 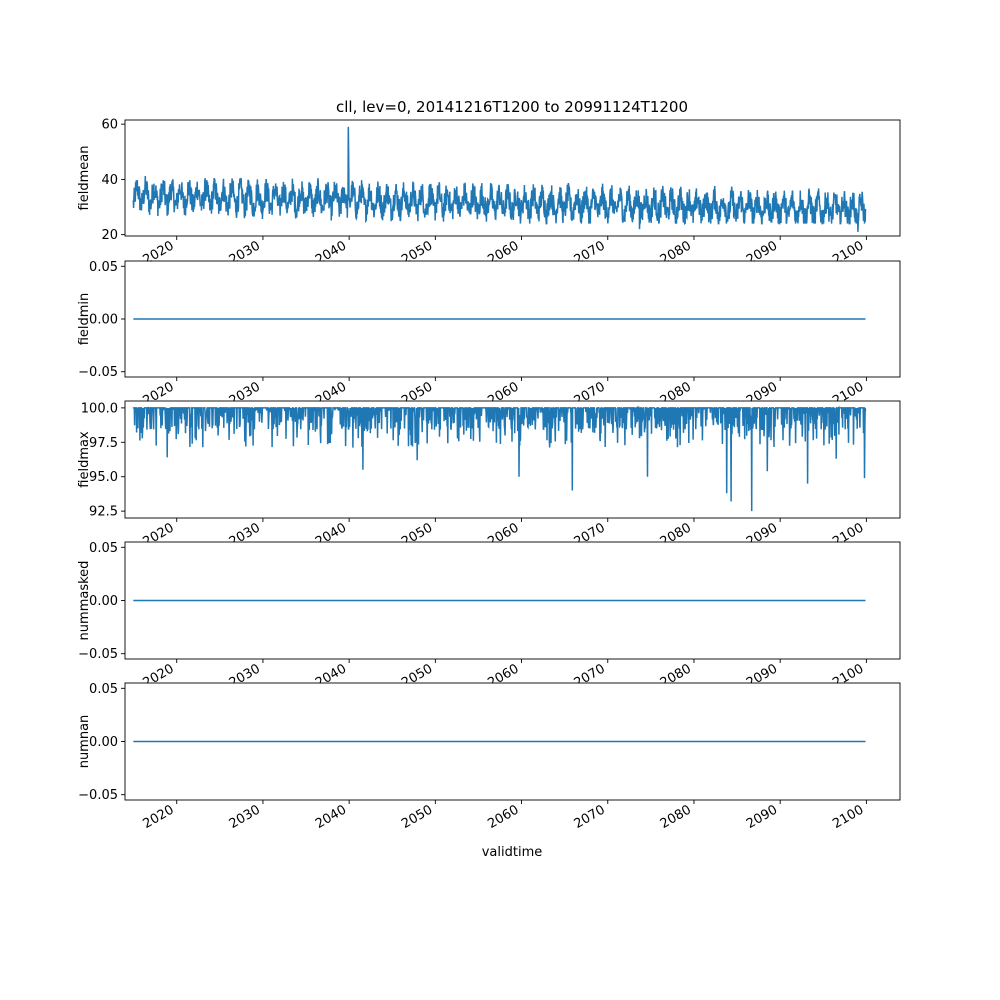 What do you see at coordinates (103, 512) in the screenshot?
I see `y-tick-label: 92.5` at bounding box center [103, 512].